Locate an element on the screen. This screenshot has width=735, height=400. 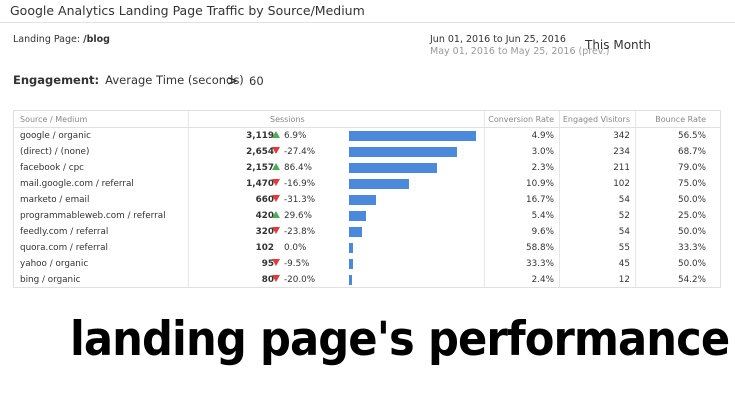
header-bounce-rate: Bounce Rate is located at coordinates (680, 119).